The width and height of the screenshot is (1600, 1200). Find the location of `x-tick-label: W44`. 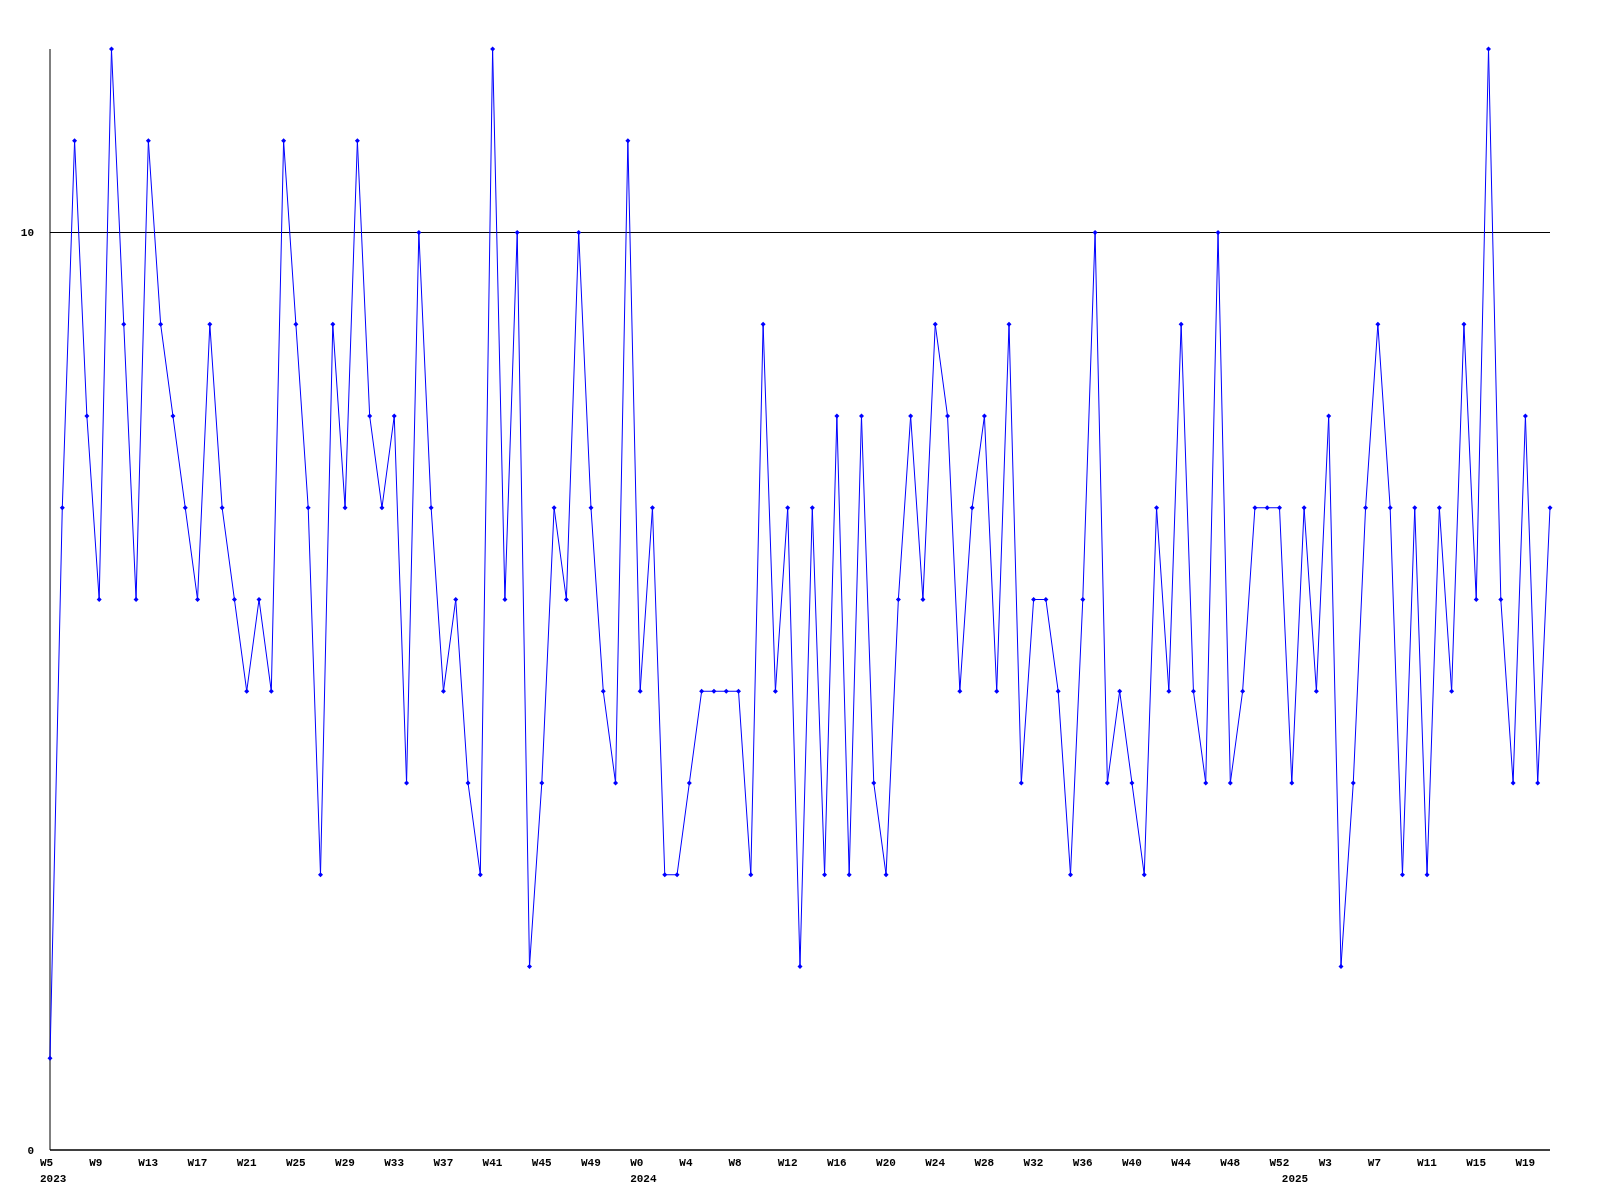

x-tick-label: W44 is located at coordinates (1181, 1163).